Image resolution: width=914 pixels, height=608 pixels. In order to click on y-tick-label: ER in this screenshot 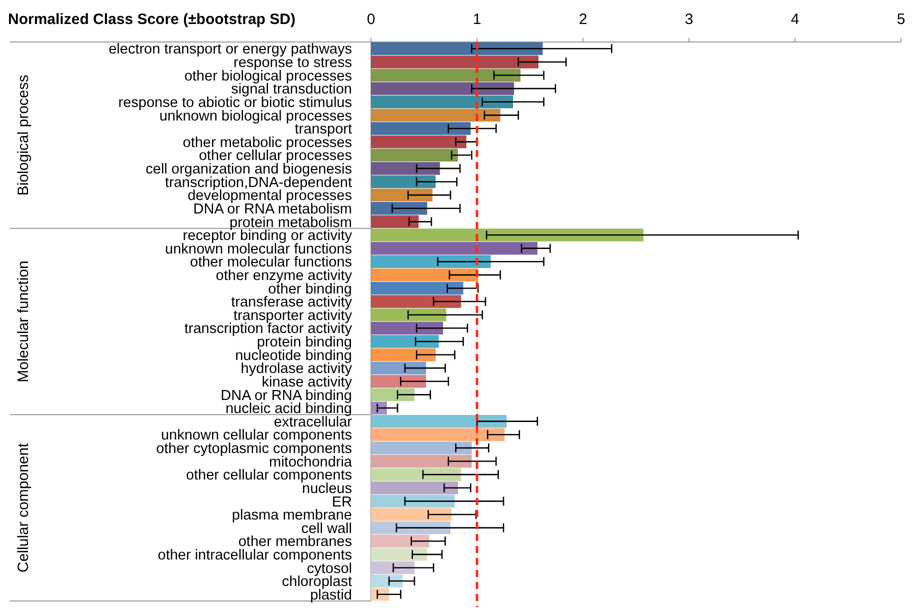, I will do `click(342, 502)`.